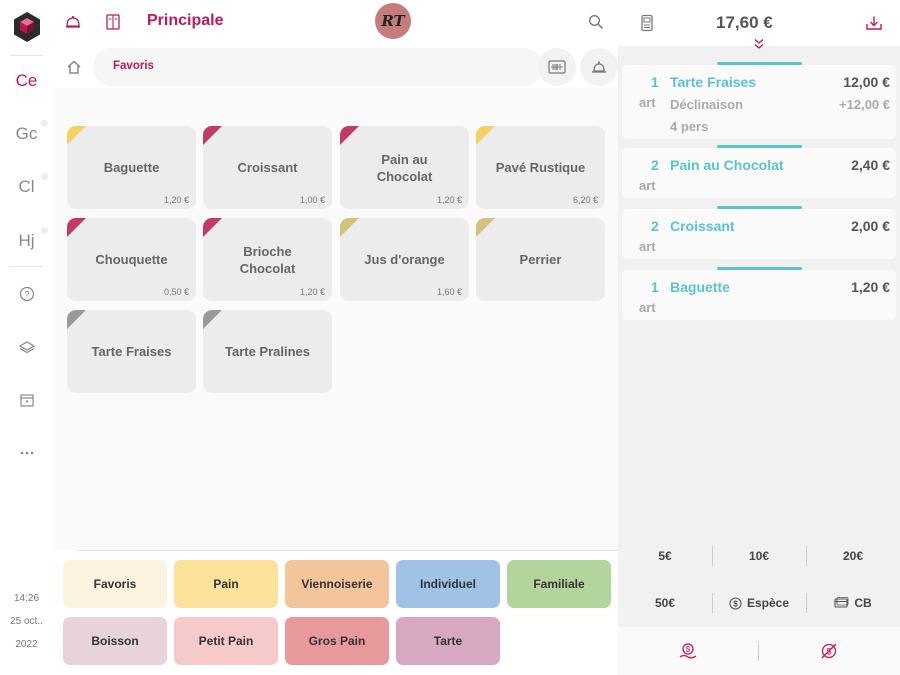 This screenshot has height=675, width=900. Describe the element at coordinates (768, 603) in the screenshot. I see `cash-payment-label: Espèce` at that location.